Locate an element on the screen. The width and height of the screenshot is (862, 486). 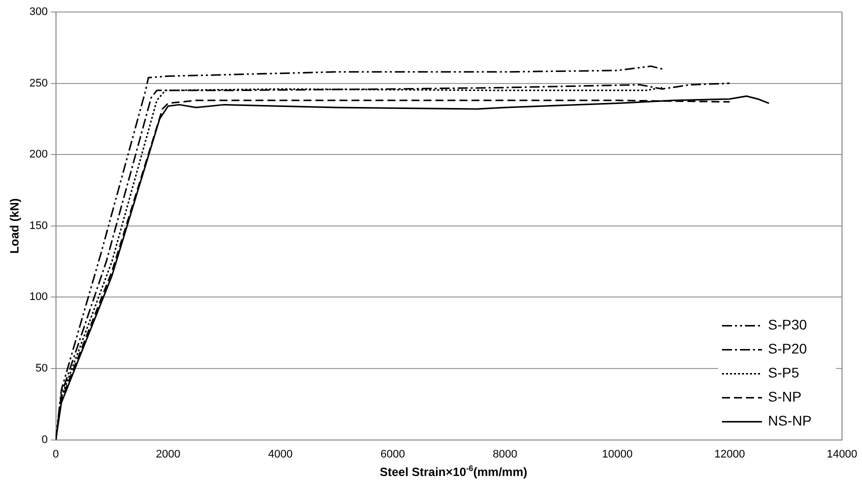
legend-label: S-P5 is located at coordinates (784, 372).